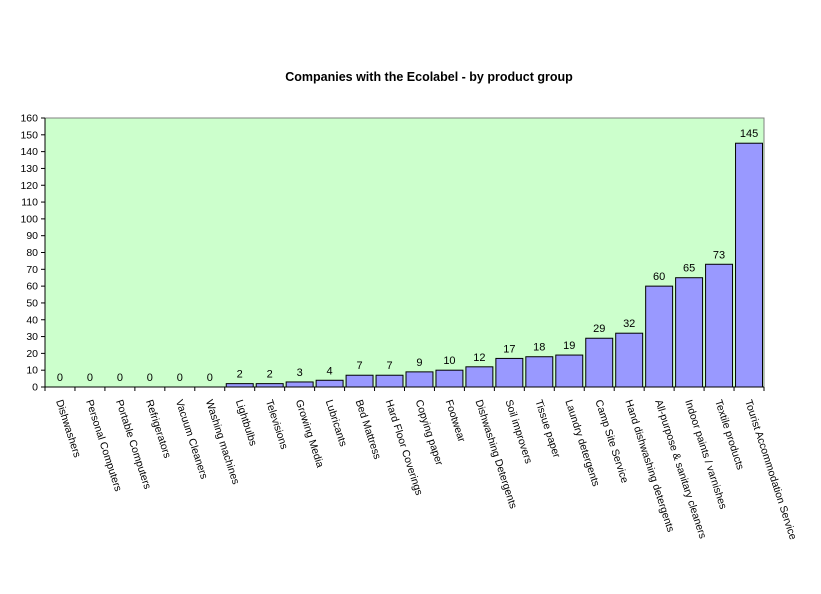 The width and height of the screenshot is (821, 594). Describe the element at coordinates (770, 469) in the screenshot. I see `category-label-23: Tourist Accommodation Service` at that location.